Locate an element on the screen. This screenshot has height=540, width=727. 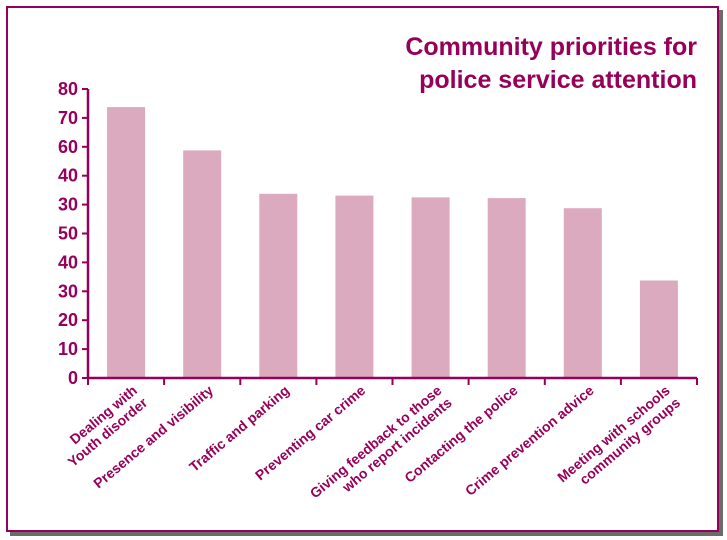
y-tick-label: 60 is located at coordinates (68, 147).